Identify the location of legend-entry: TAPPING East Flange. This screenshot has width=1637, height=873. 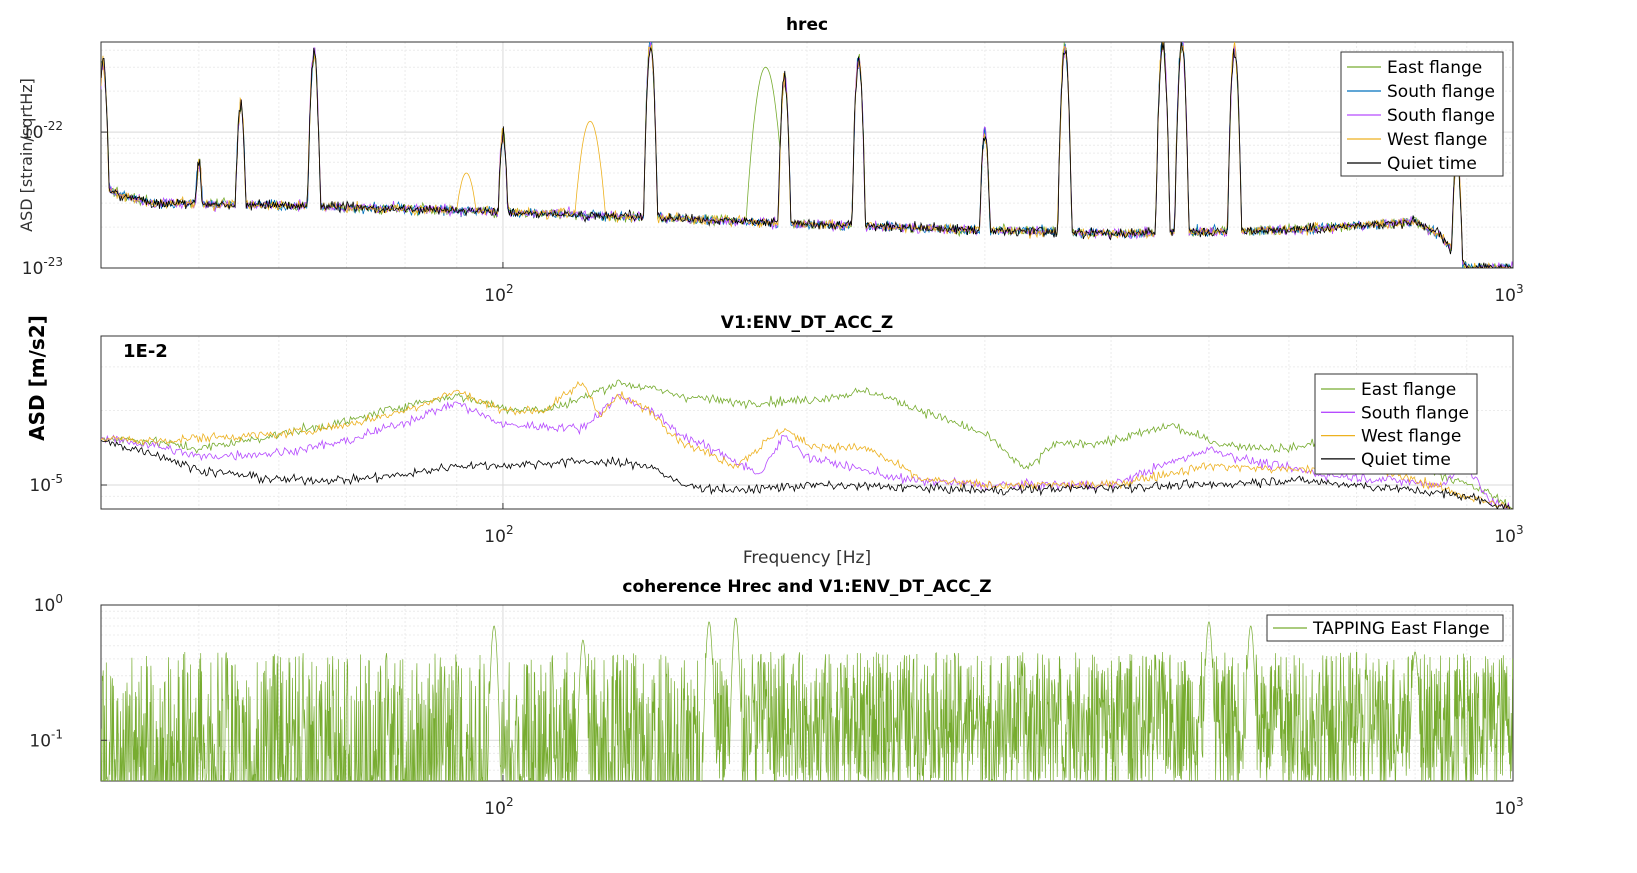
(1401, 629).